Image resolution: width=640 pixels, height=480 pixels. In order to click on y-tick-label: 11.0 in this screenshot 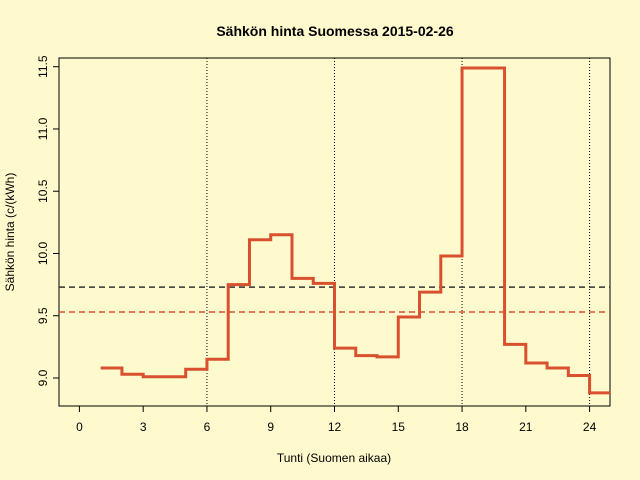, I will do `click(43, 128)`.